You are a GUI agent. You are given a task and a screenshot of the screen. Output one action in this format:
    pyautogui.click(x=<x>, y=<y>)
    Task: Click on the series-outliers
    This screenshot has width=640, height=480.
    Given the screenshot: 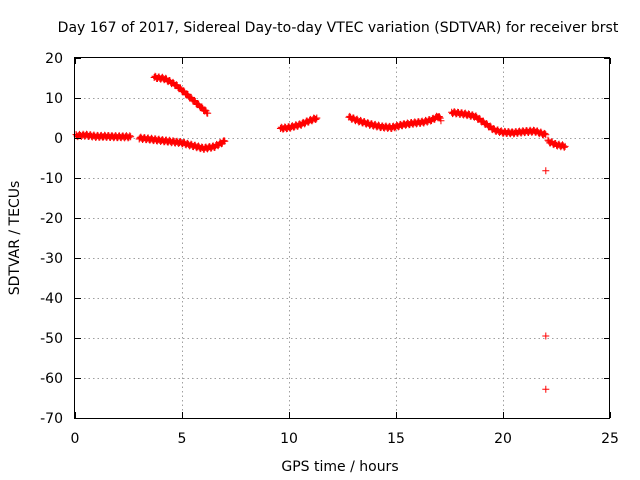 What is the action you would take?
    pyautogui.click(x=546, y=280)
    